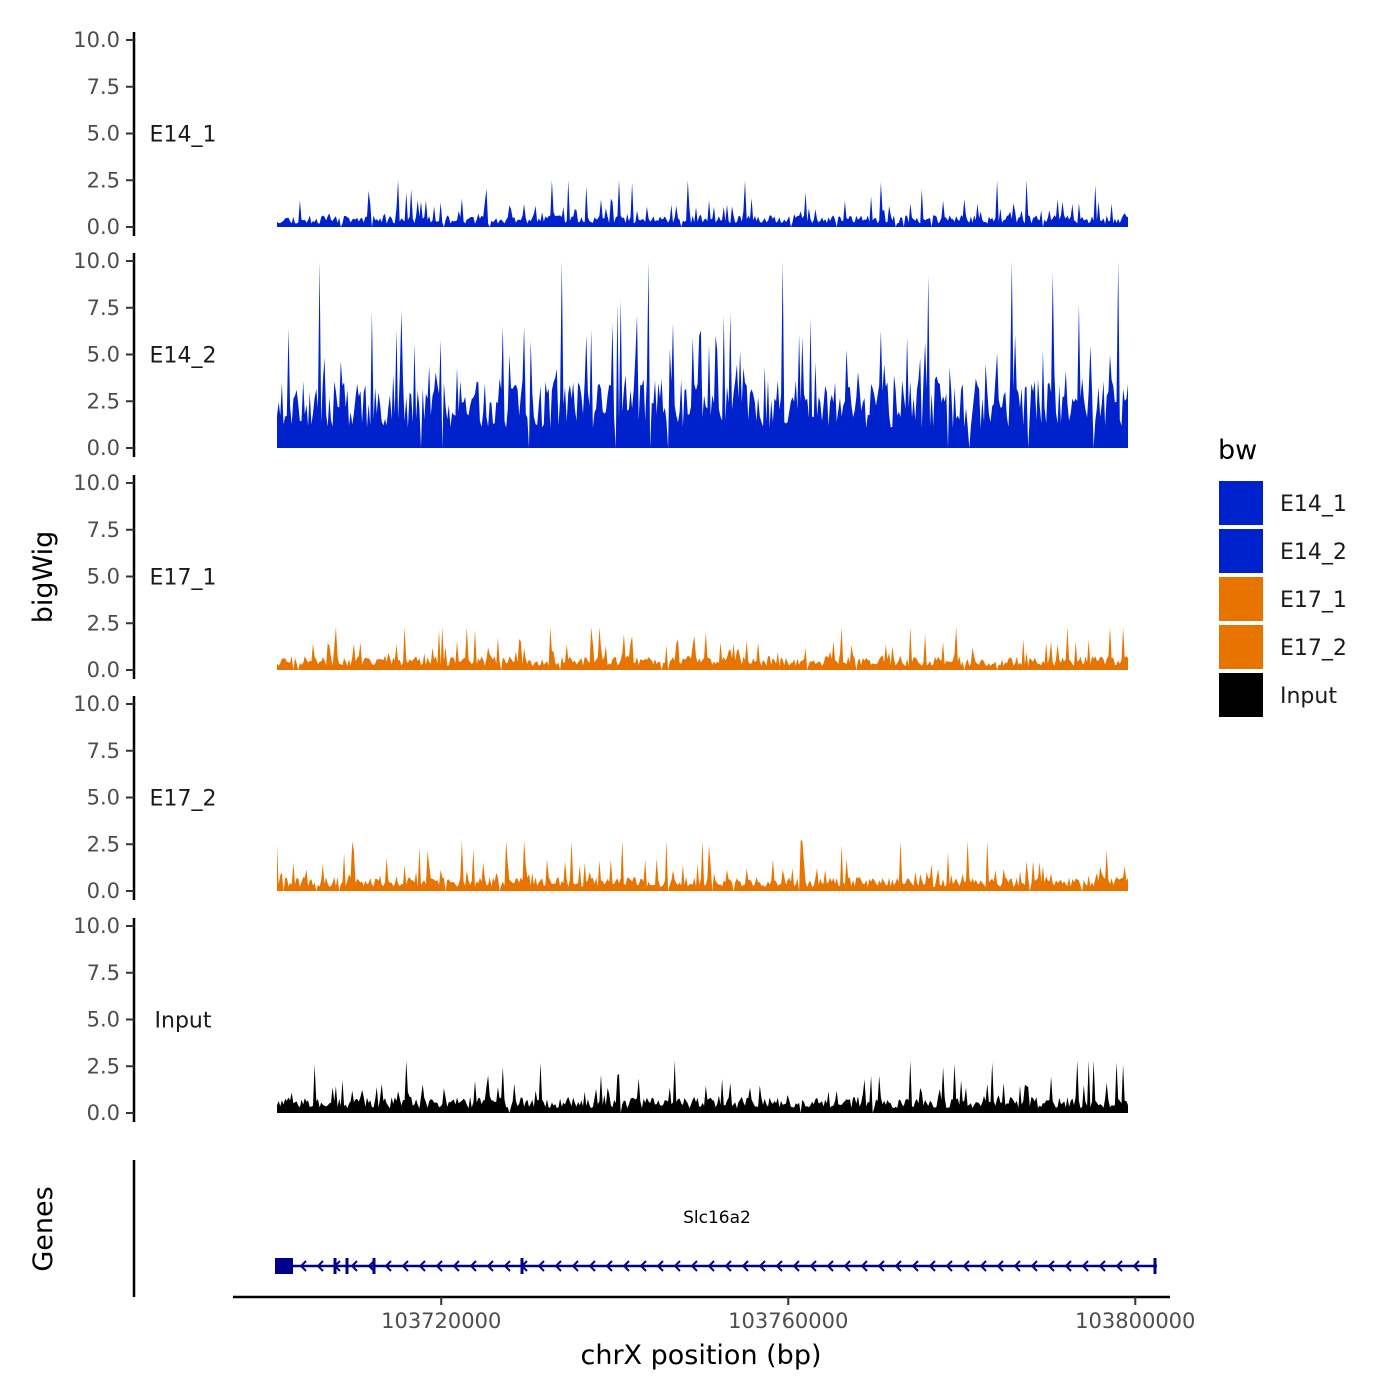 The image size is (1400, 1400). Describe the element at coordinates (1135, 1321) in the screenshot. I see `x-tick-label: 103800000` at that location.